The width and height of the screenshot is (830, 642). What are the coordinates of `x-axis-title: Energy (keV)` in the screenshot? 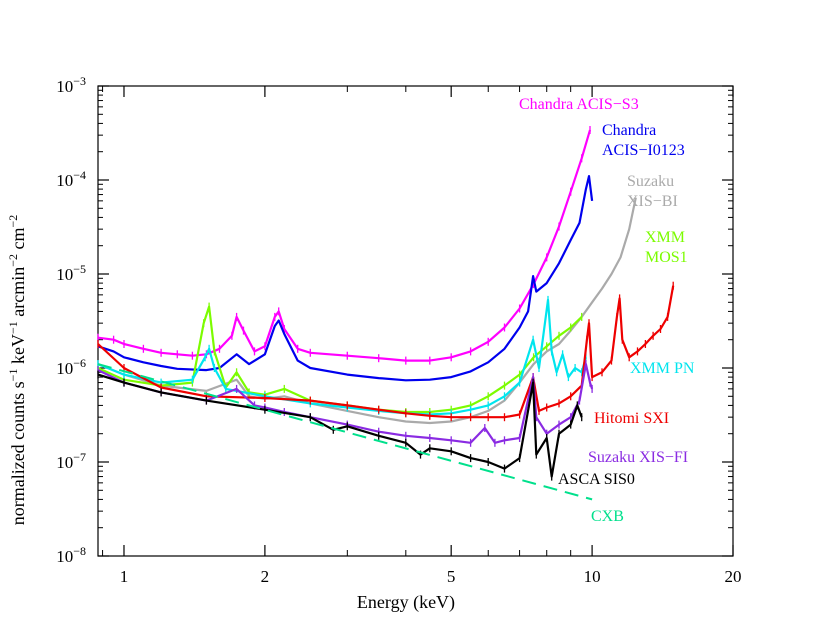 It's located at (406, 602).